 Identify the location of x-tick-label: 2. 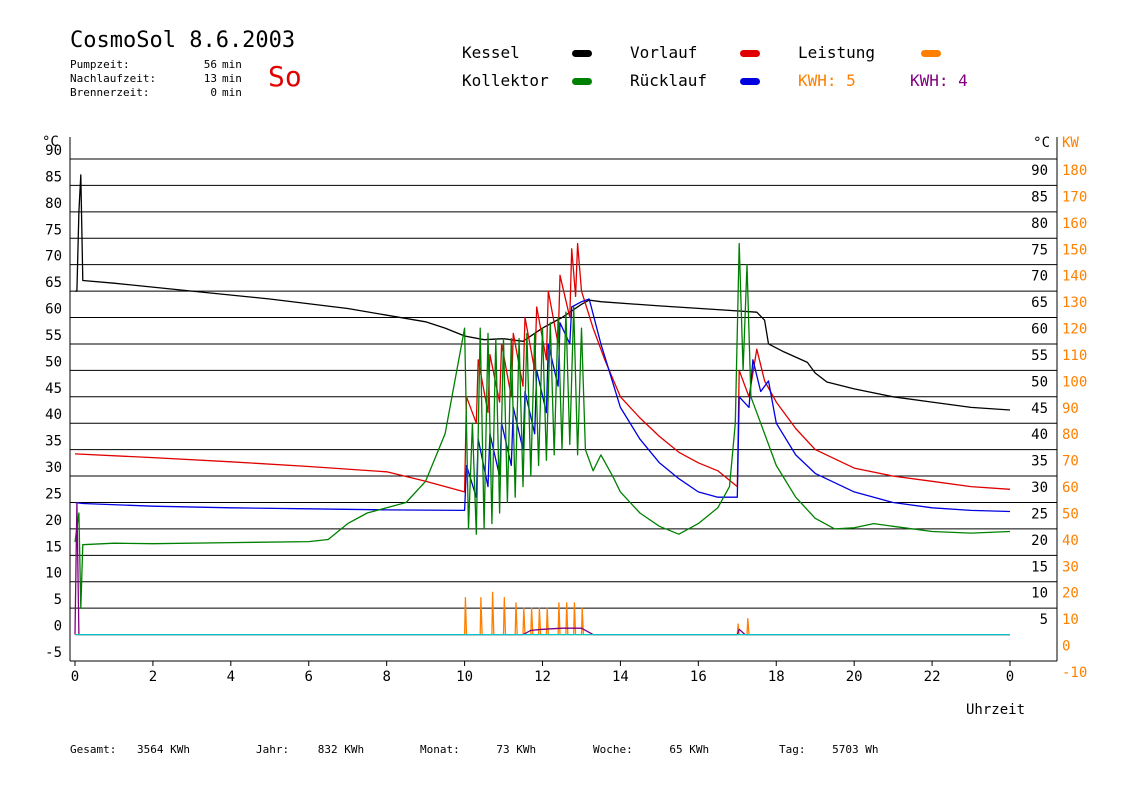
(153, 677).